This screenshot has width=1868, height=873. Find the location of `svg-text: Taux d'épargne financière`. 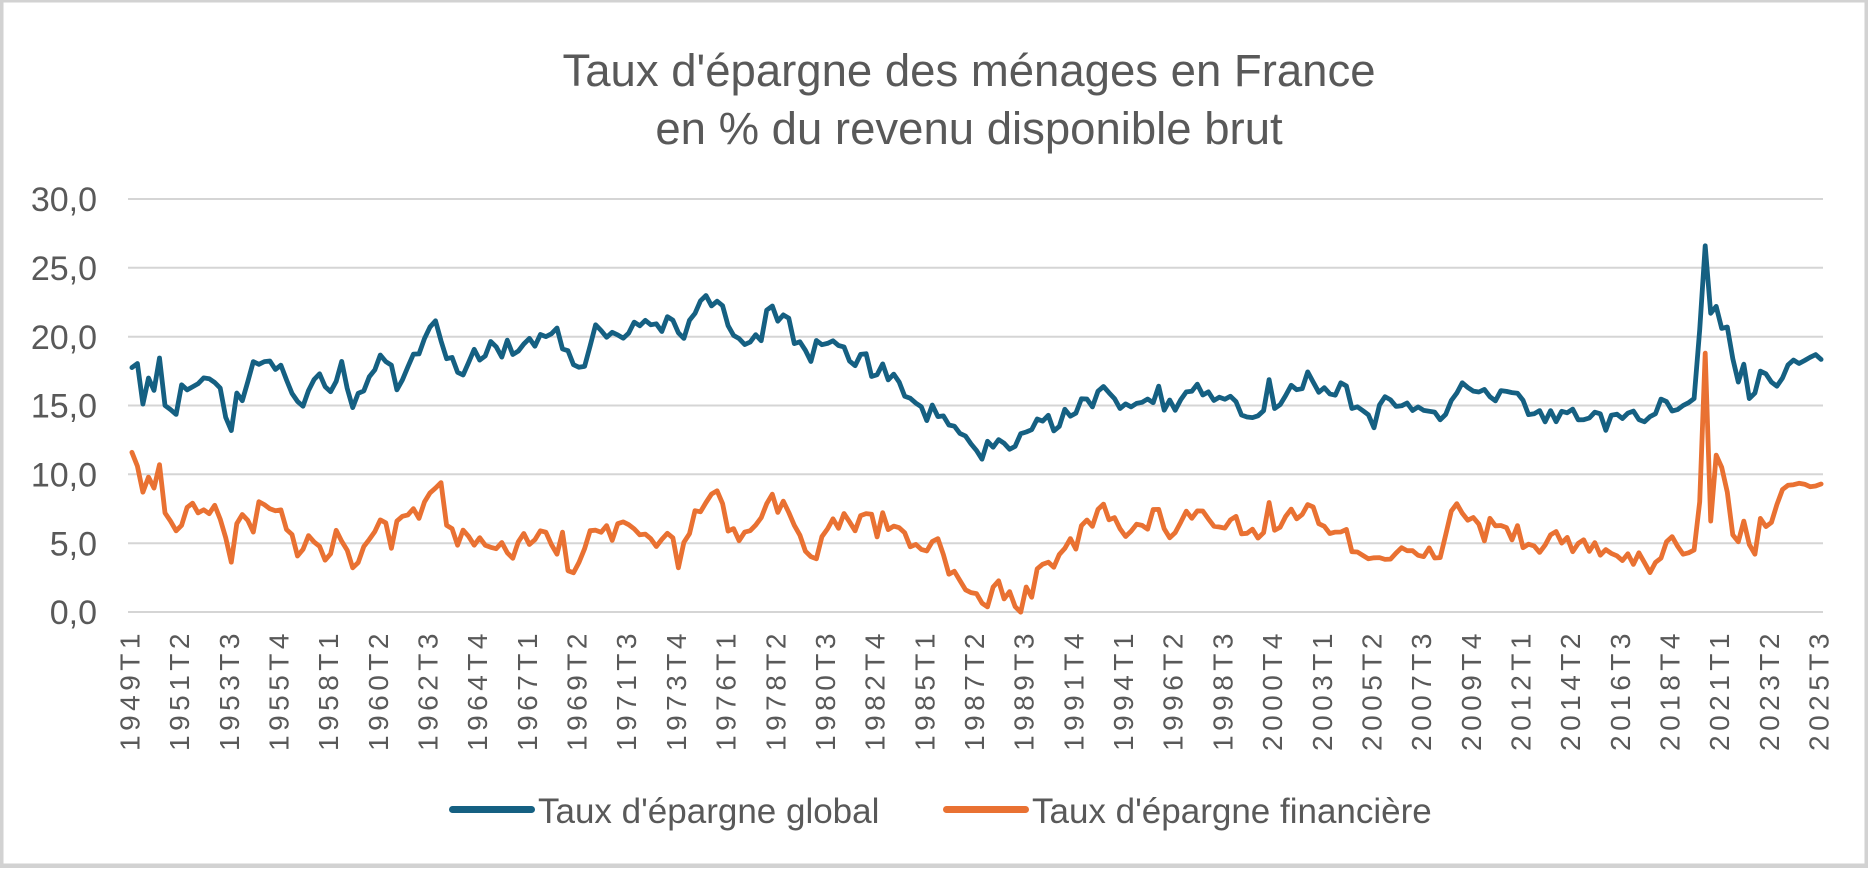

svg-text: Taux d'épargne financière is located at coordinates (1232, 811).